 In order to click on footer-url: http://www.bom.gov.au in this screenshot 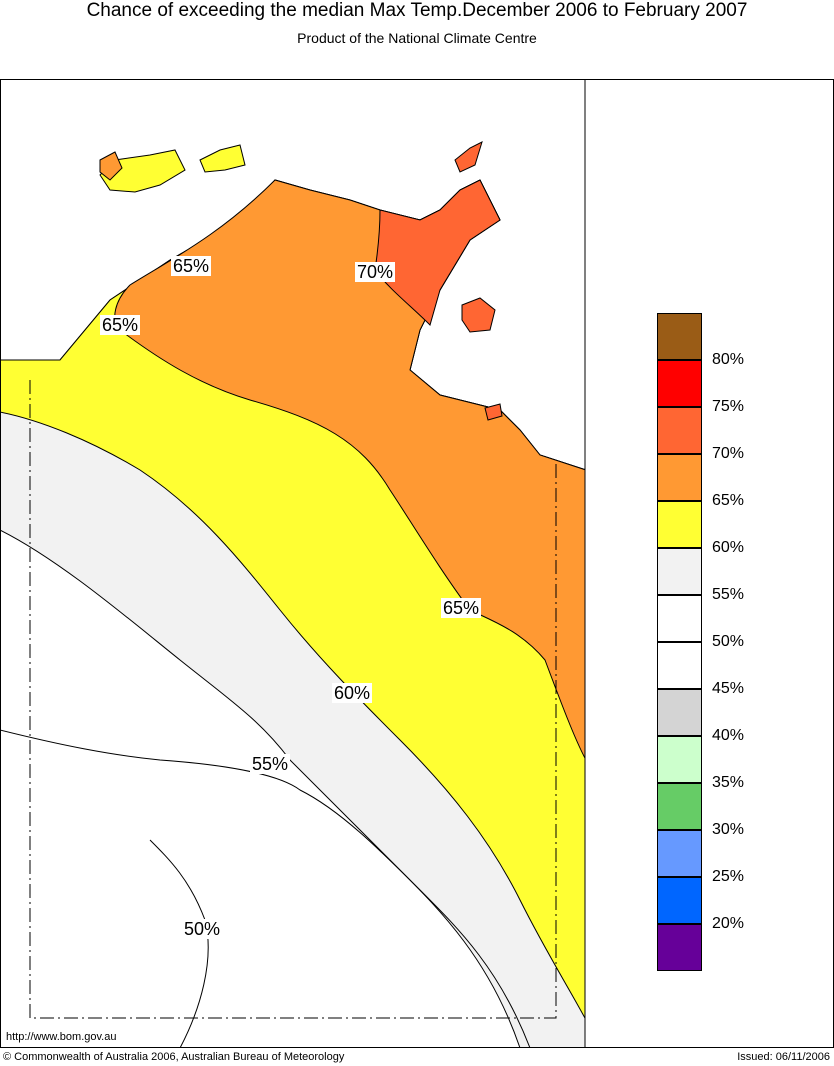, I will do `click(61, 1037)`.